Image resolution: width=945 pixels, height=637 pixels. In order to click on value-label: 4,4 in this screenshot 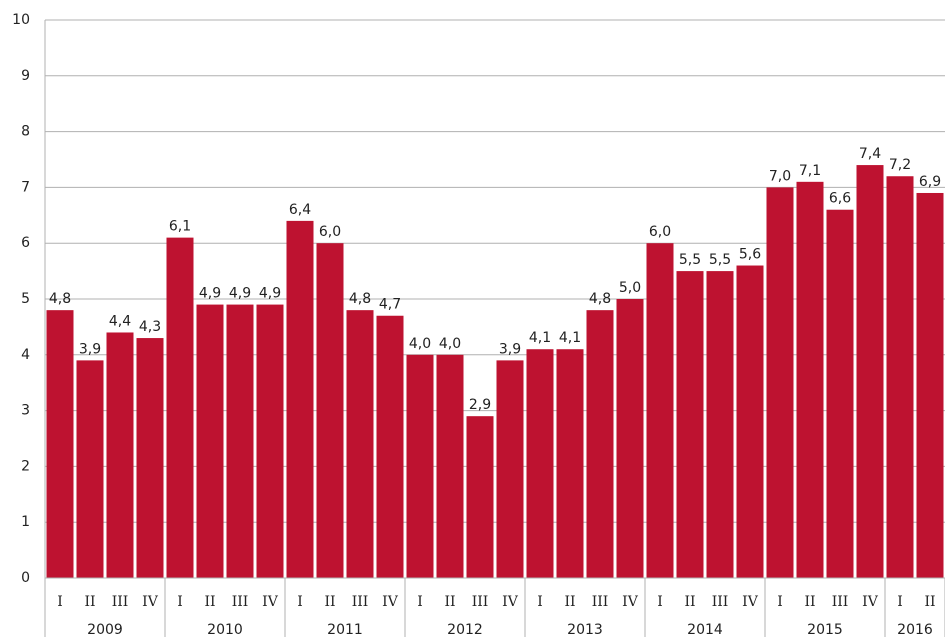, I will do `click(120, 321)`.